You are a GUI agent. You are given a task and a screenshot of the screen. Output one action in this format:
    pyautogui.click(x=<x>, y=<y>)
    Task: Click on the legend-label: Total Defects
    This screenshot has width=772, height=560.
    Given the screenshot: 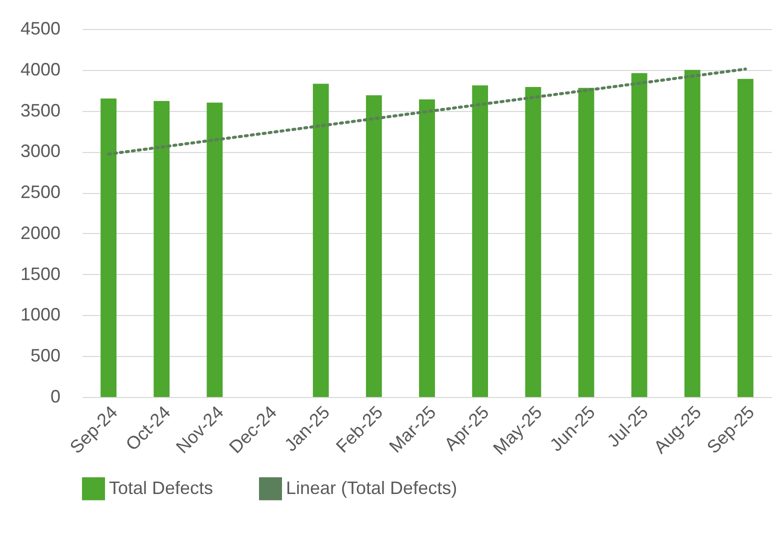 What is the action you would take?
    pyautogui.click(x=161, y=488)
    